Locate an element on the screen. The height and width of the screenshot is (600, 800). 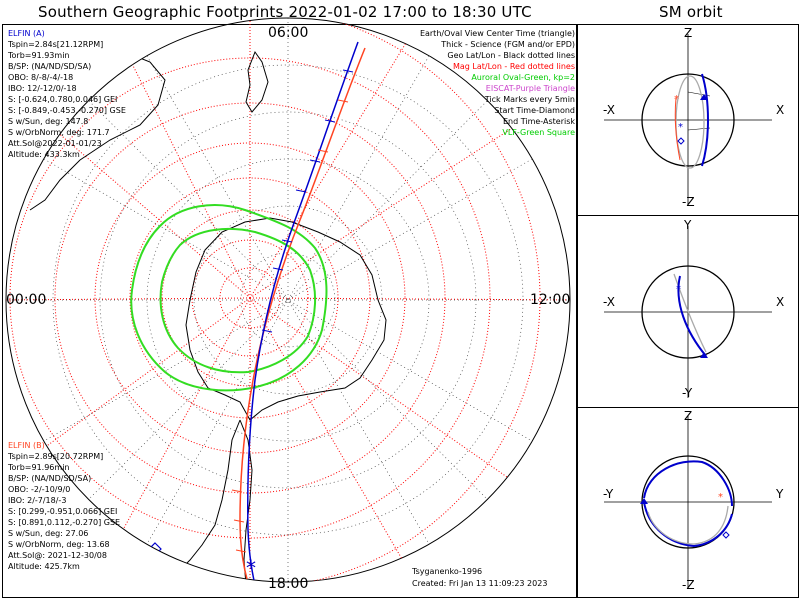
legend-item: Tick Marks every 5min is located at coordinates (529, 99).